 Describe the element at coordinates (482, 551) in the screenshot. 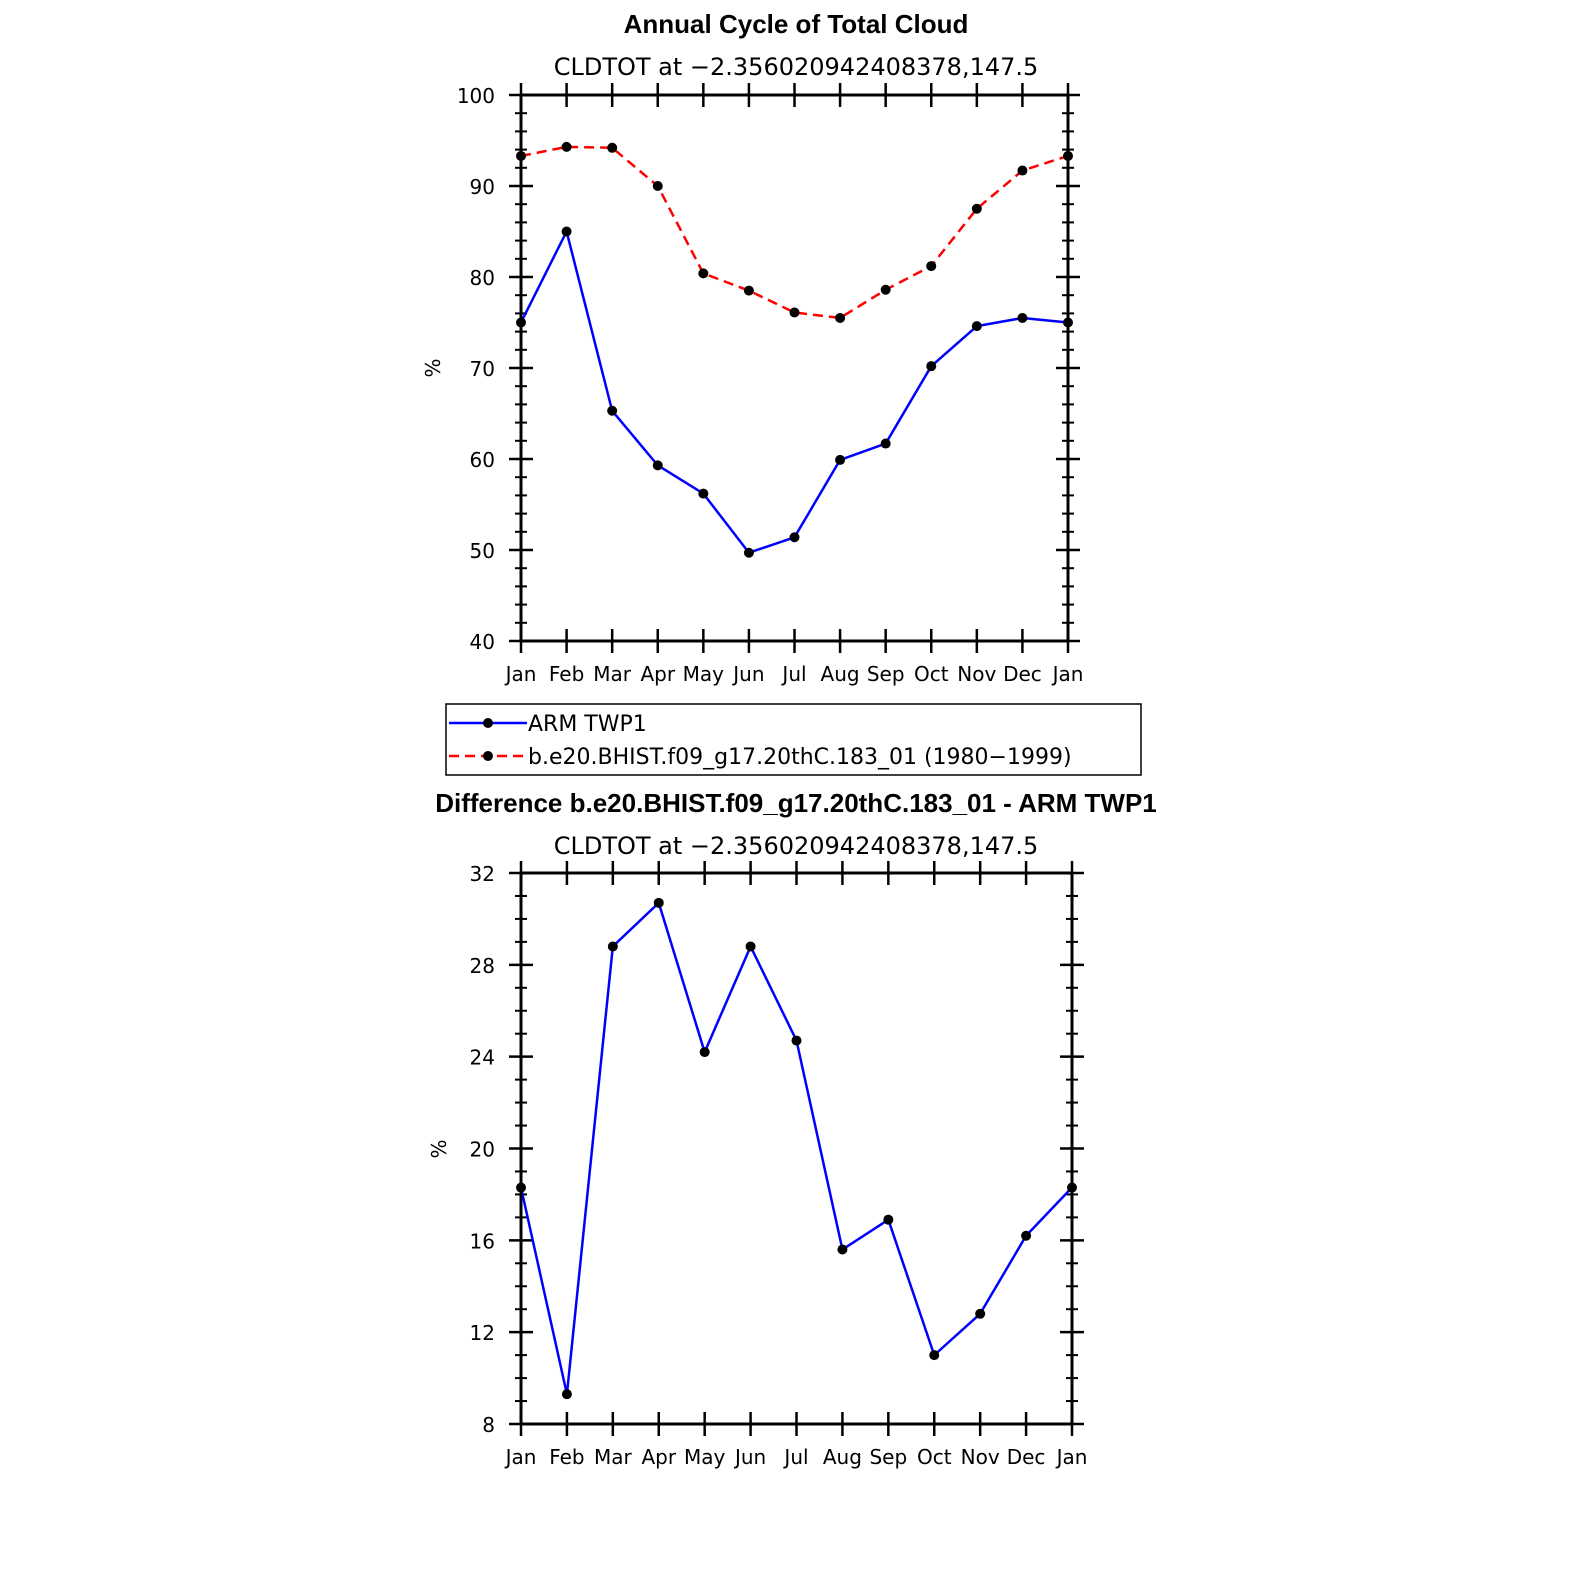

I see `y-tick-label: 50` at that location.